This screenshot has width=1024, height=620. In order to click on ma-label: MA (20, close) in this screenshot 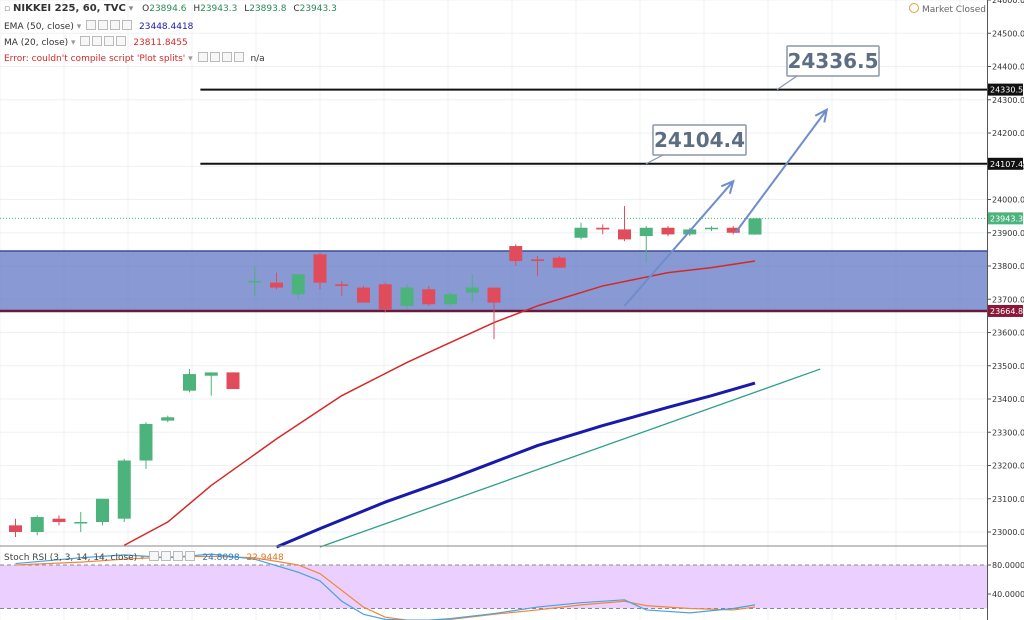, I will do `click(36, 43)`.